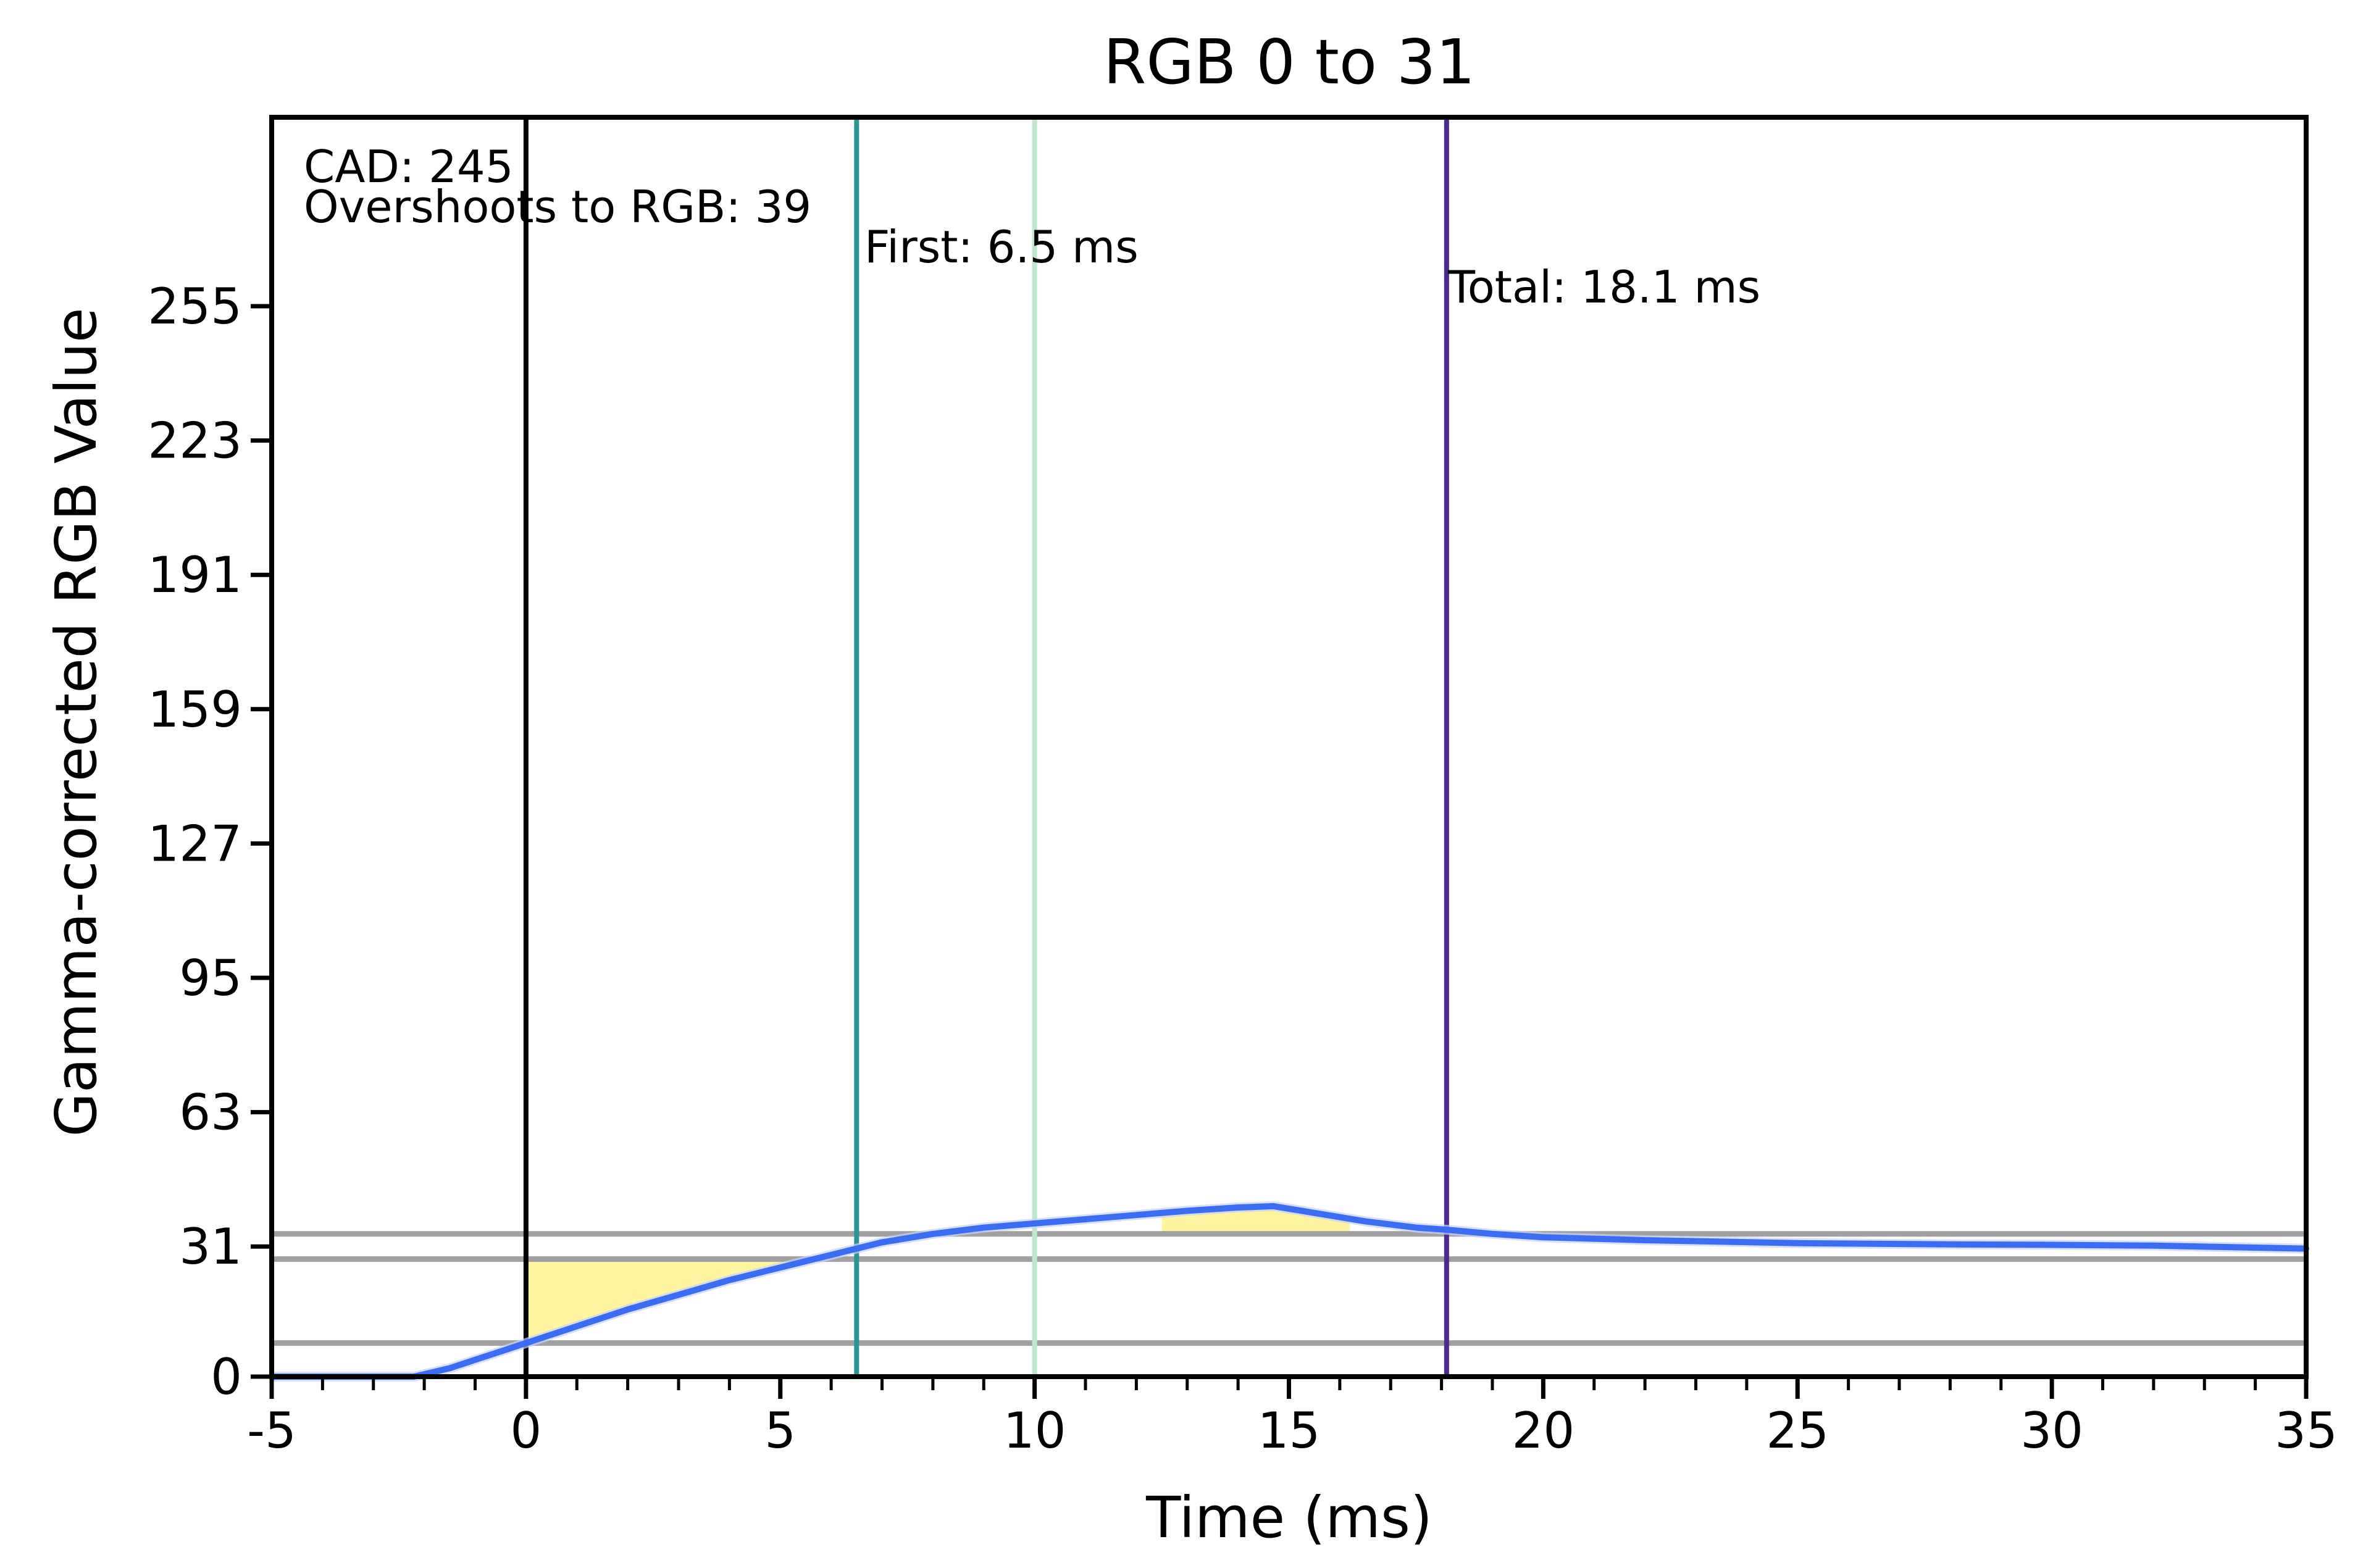 Image resolution: width=2371 pixels, height=1568 pixels. I want to click on y-tick-label: 159, so click(195, 709).